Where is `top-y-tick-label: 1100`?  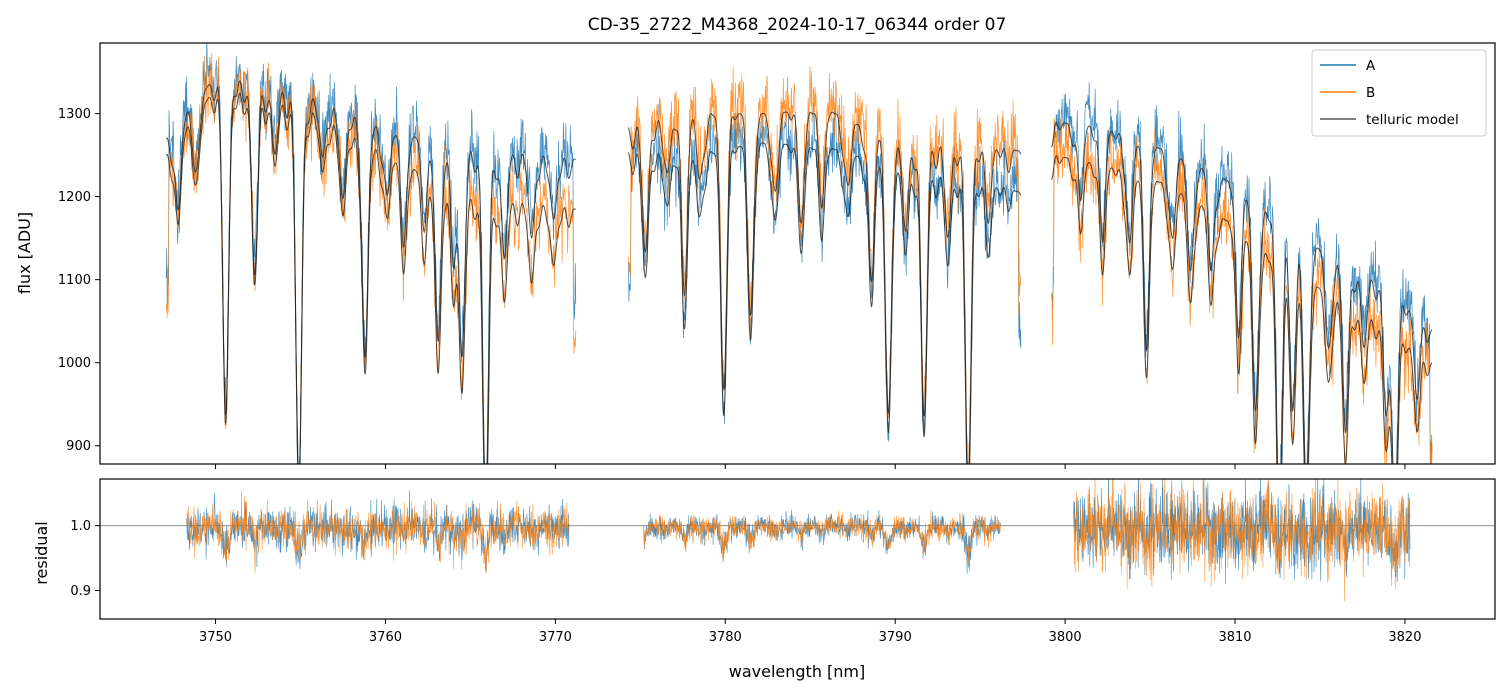 top-y-tick-label: 1100 is located at coordinates (74, 280).